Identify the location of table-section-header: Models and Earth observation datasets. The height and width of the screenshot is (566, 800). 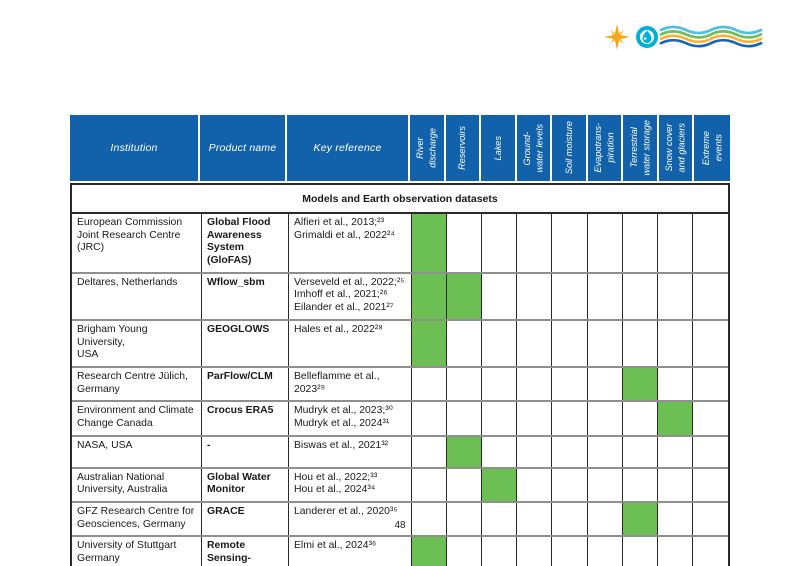
(400, 198).